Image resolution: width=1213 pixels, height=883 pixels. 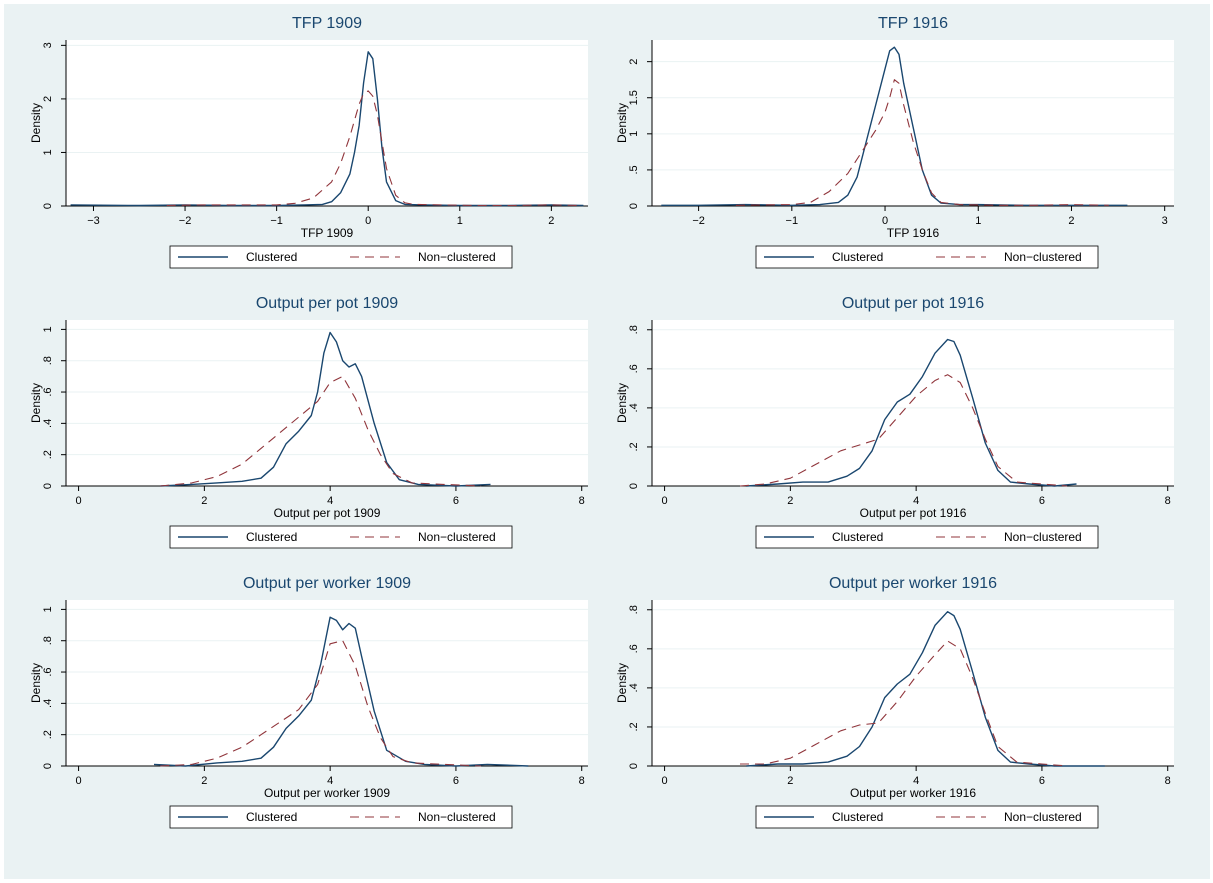 I want to click on x-tick-label: 3, so click(x=1165, y=221).